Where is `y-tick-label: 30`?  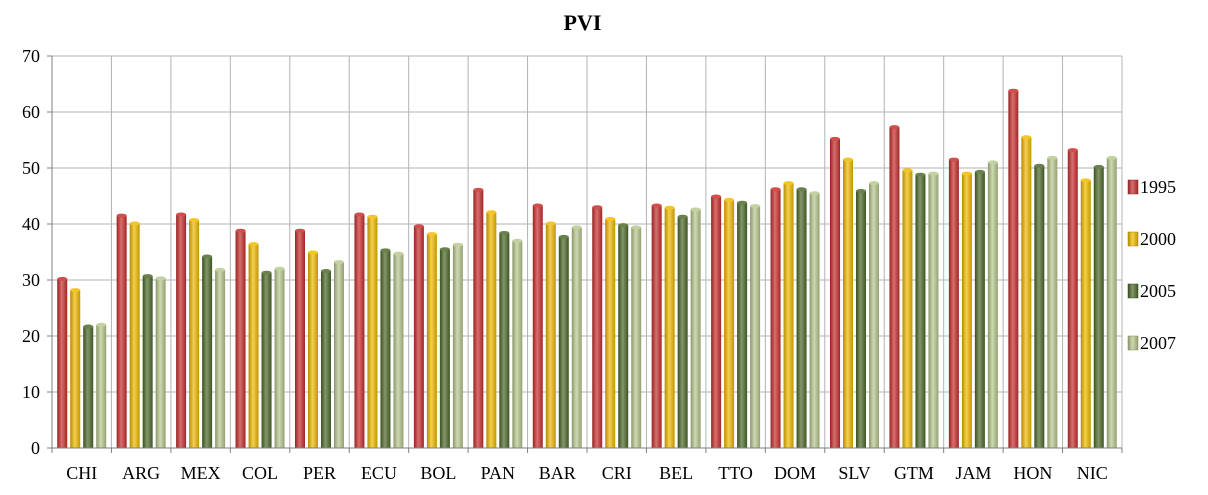 y-tick-label: 30 is located at coordinates (31, 280).